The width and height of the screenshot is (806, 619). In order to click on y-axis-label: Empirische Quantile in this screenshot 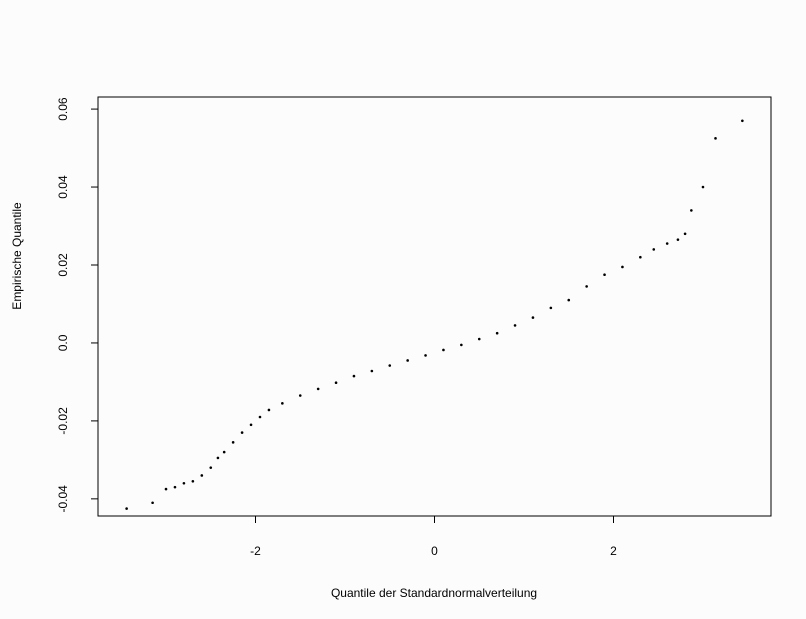, I will do `click(17, 256)`.